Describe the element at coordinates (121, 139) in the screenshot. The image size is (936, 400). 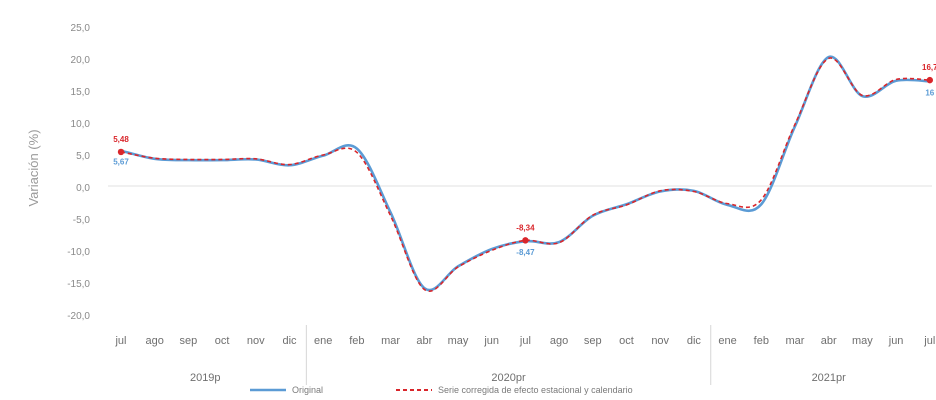
I see `data-label: 5,48` at that location.